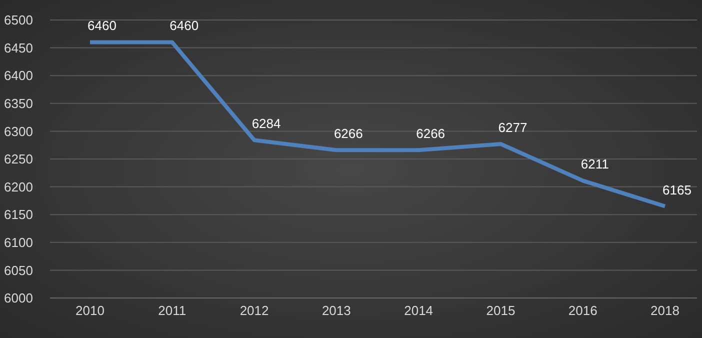 Image resolution: width=702 pixels, height=338 pixels. Describe the element at coordinates (583, 310) in the screenshot. I see `x-tick-label: 2016` at that location.